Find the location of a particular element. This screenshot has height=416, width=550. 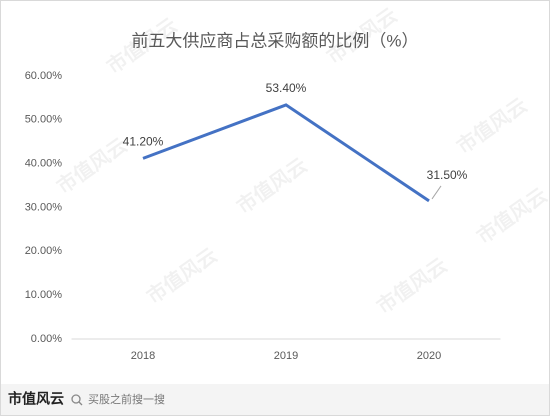

chart-title: 前五大供应商占总采购额的比例（%） is located at coordinates (274, 40).